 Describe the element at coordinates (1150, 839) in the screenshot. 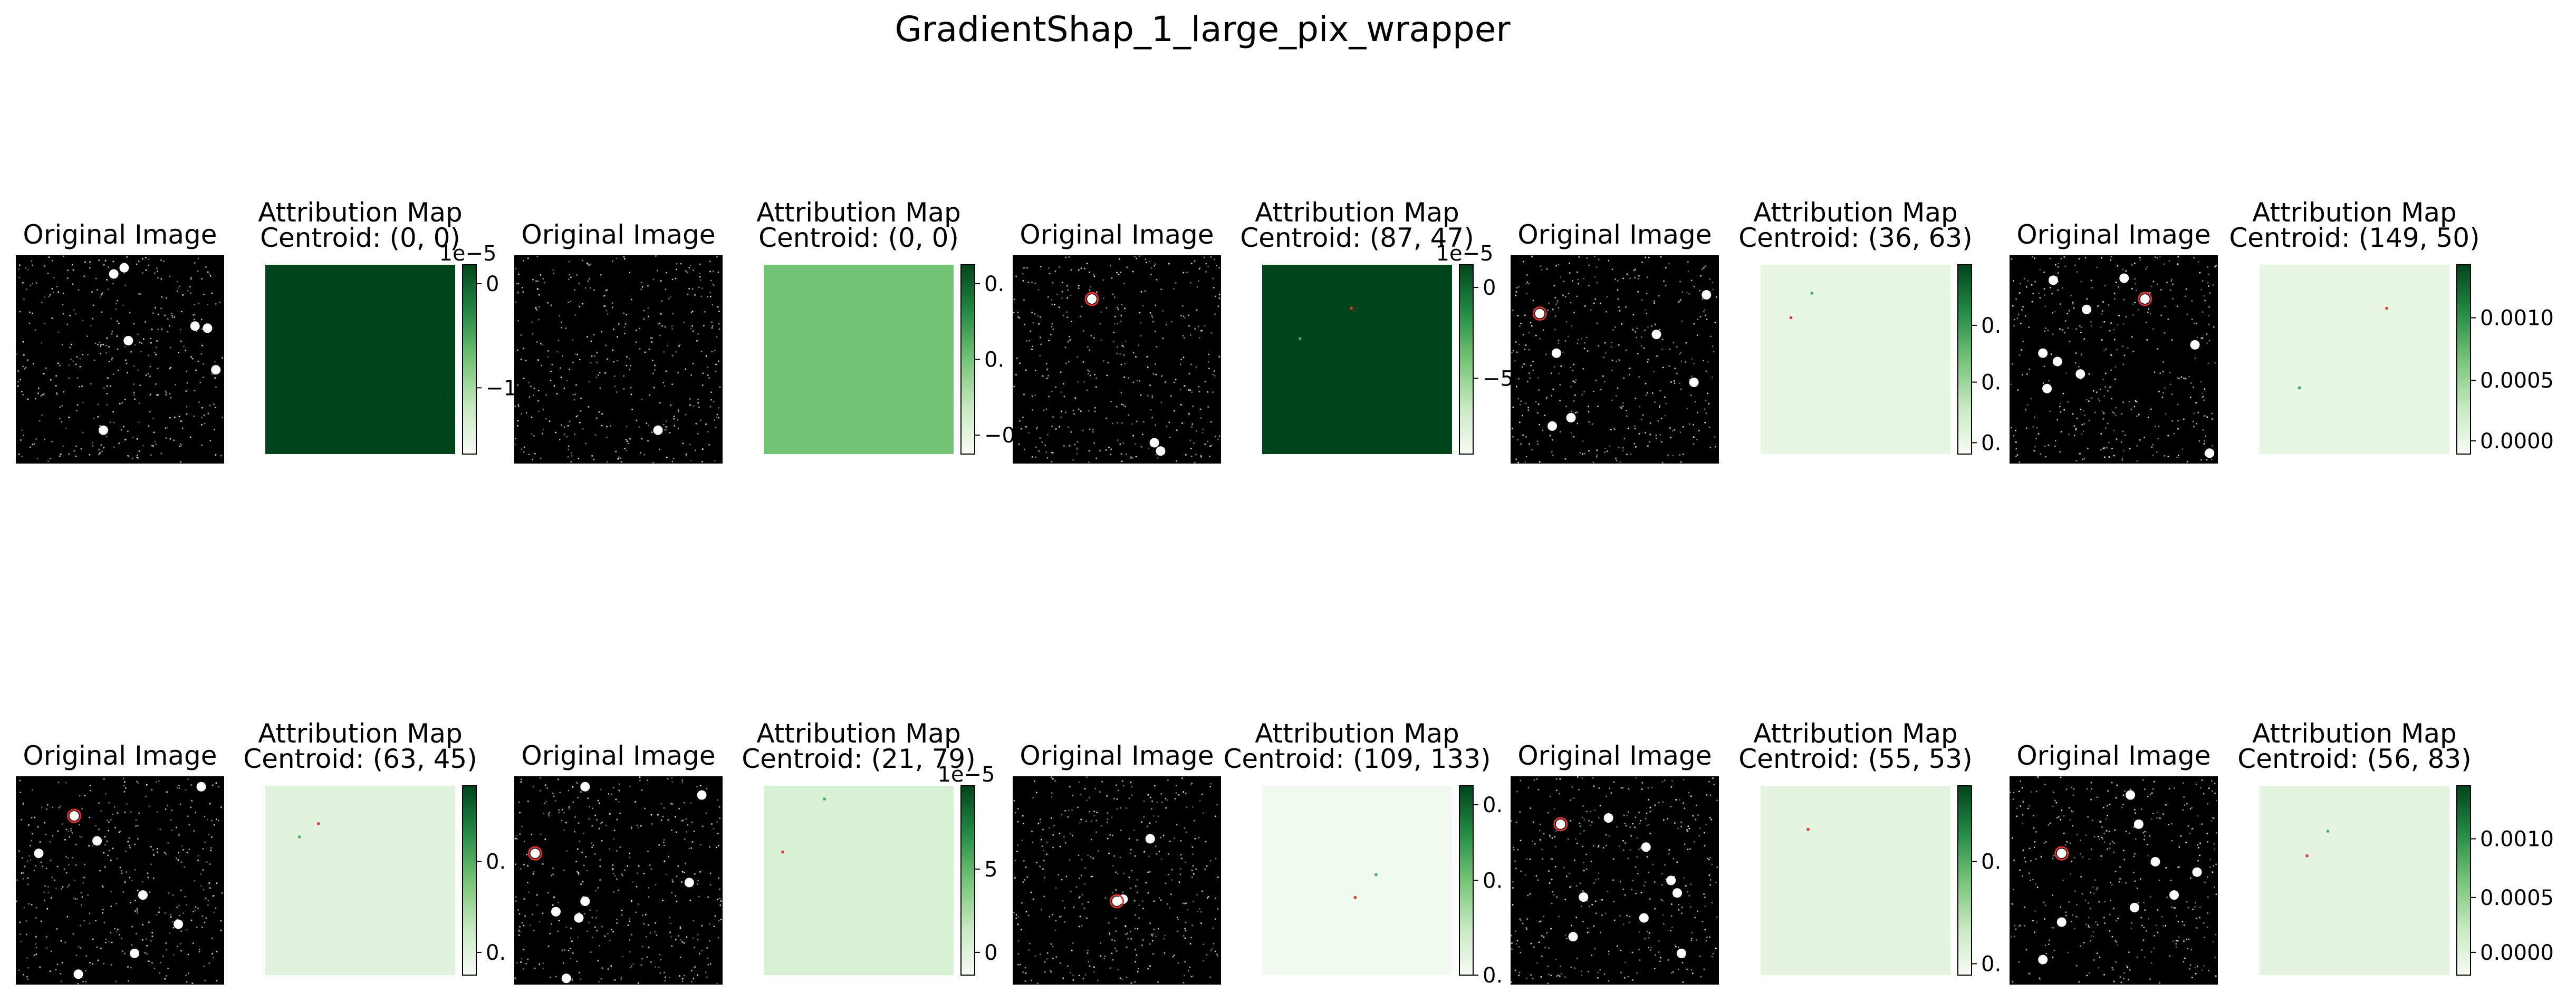

I see `bright-star` at that location.